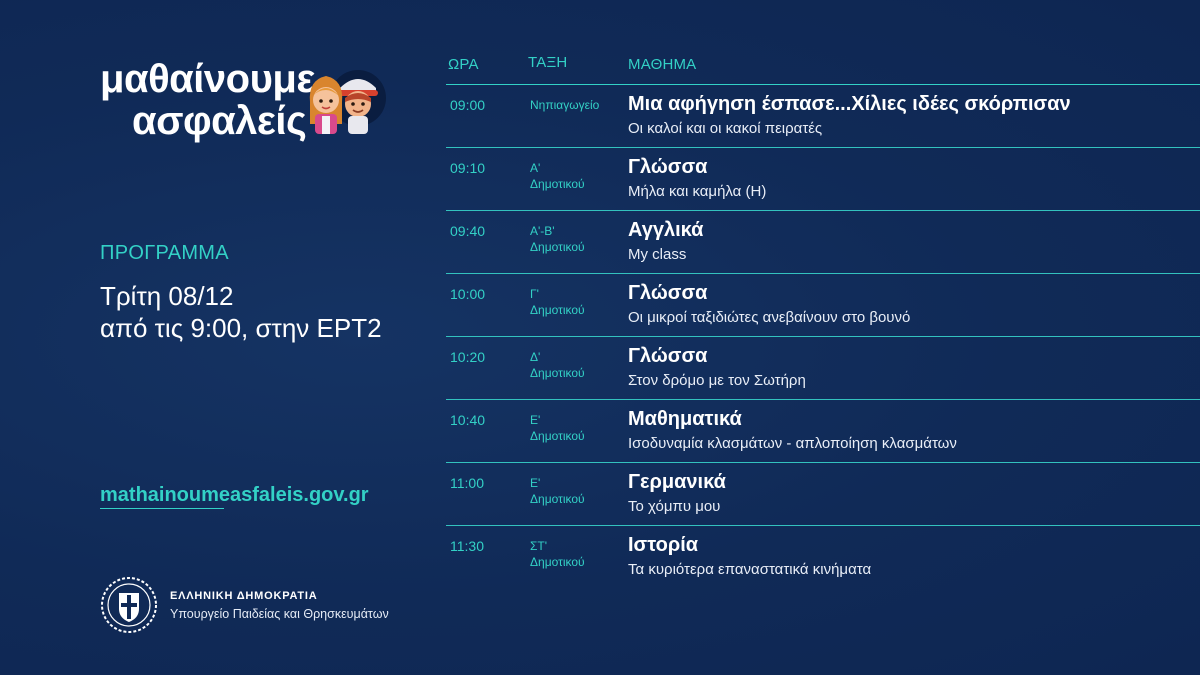 This screenshot has height=675, width=1200. What do you see at coordinates (534, 294) in the screenshot?
I see `row-grade-level: Γ'` at bounding box center [534, 294].